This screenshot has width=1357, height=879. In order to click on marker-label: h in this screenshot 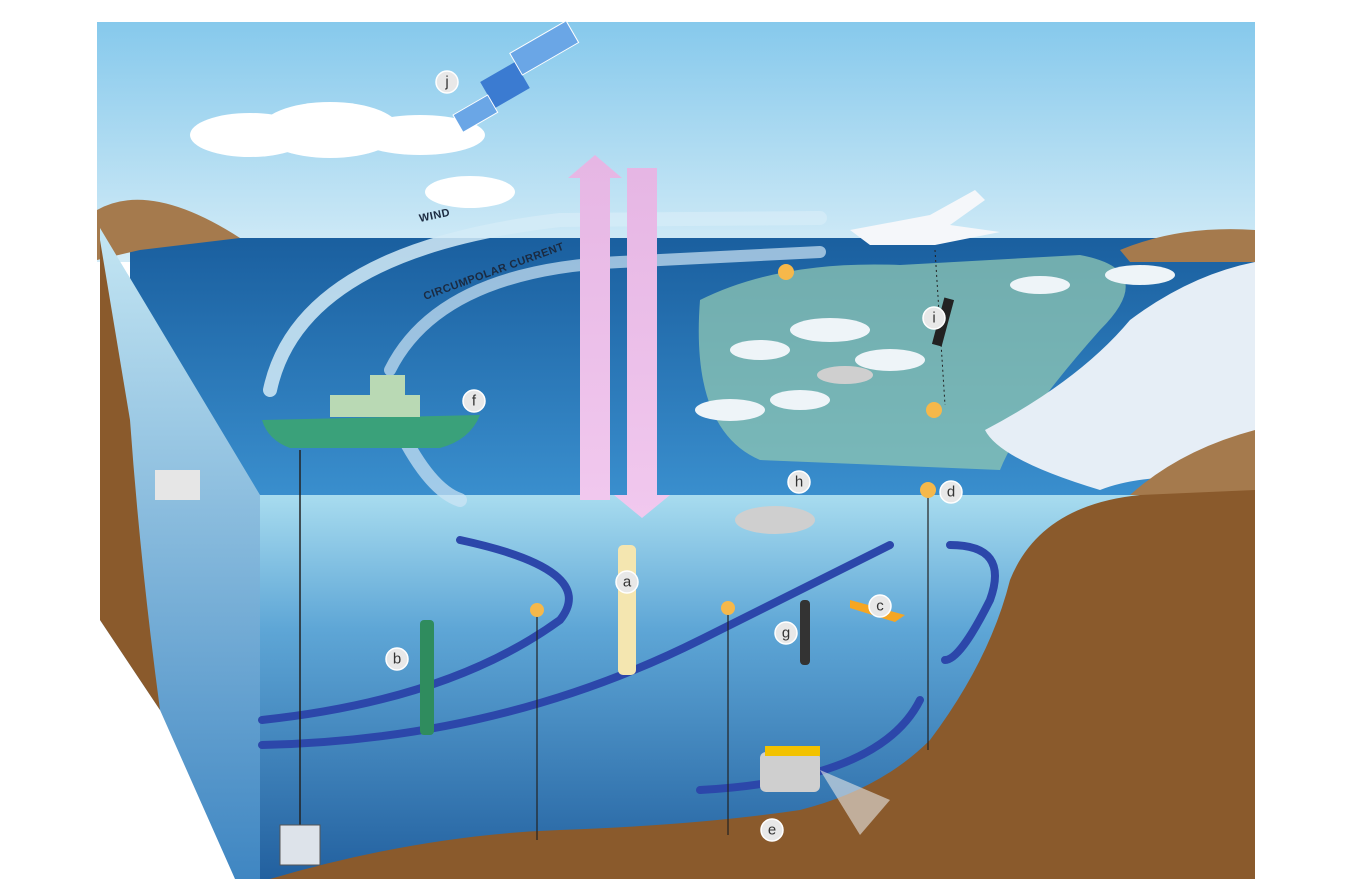, I will do `click(799, 482)`.